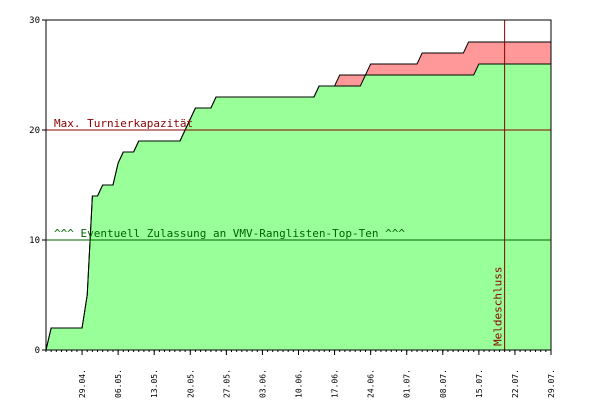 The image size is (600, 400). I want to click on x-tick-label-8: 24.06., so click(371, 383).